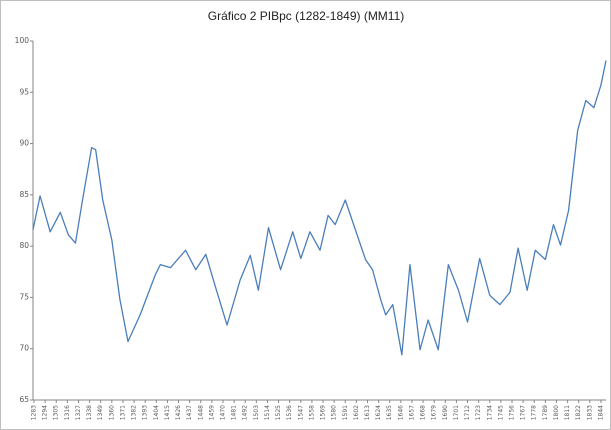 This screenshot has height=430, width=611. Describe the element at coordinates (211, 412) in the screenshot. I see `x-tick-label: 1459` at that location.